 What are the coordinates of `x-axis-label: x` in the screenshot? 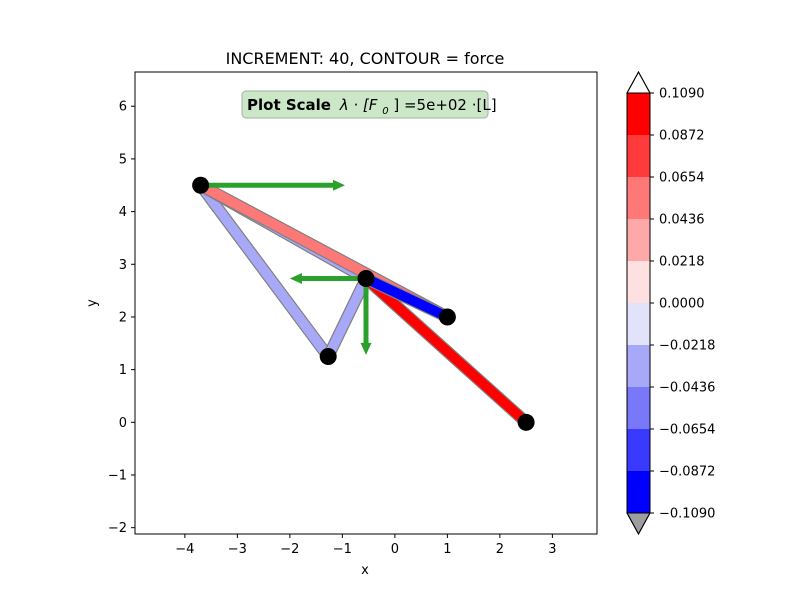 It's located at (365, 570).